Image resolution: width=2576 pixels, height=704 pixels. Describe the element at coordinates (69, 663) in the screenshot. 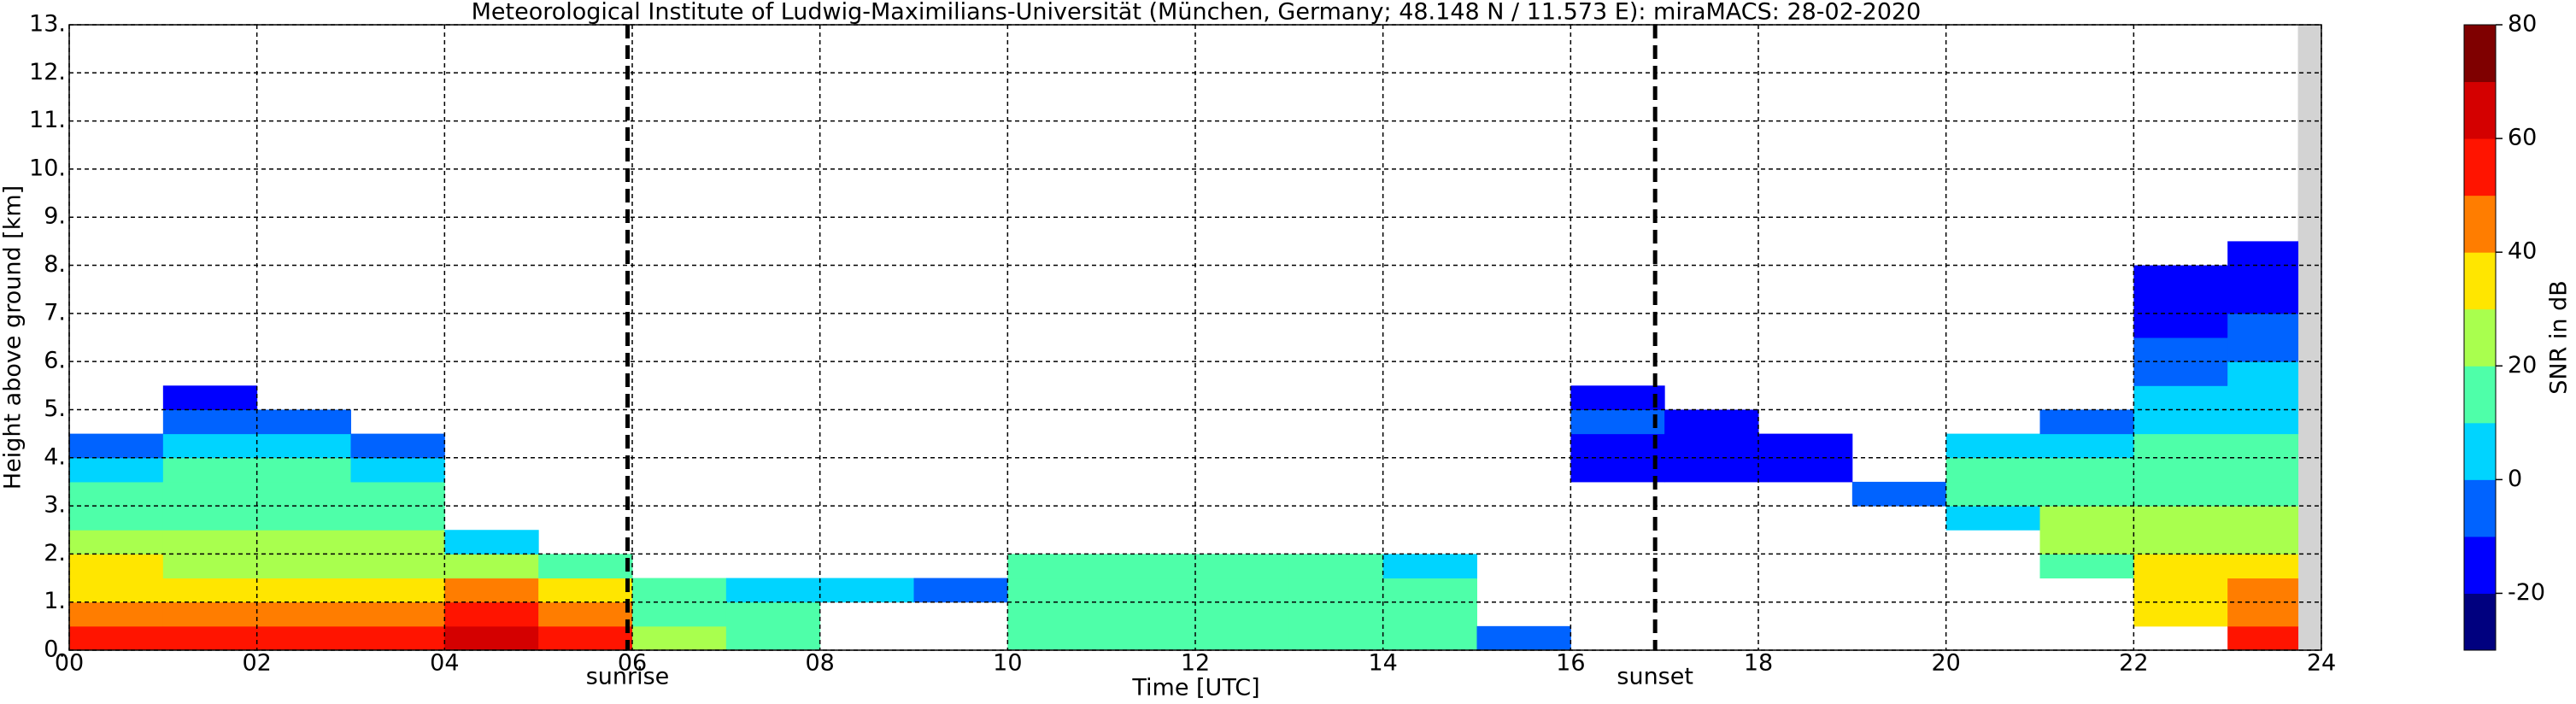

I see `x-tick-label: 00` at that location.